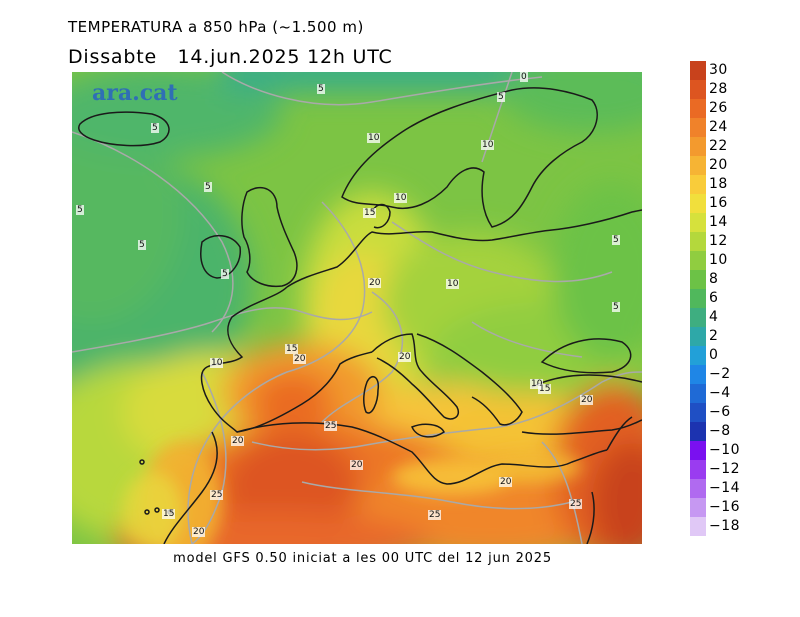 This screenshot has height=617, width=800. Describe the element at coordinates (725, 450) in the screenshot. I see `legend-label: −10` at that location.